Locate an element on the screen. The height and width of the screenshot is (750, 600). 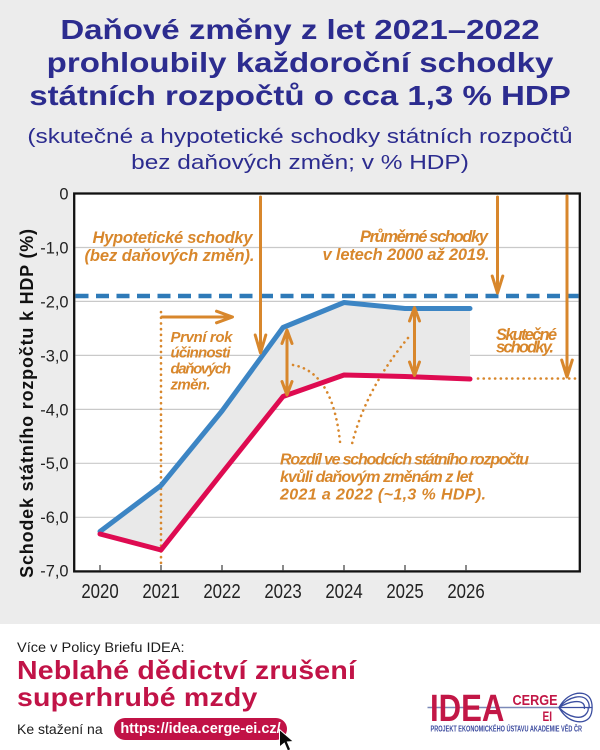
svg-text: -4,0 is located at coordinates (54, 410).